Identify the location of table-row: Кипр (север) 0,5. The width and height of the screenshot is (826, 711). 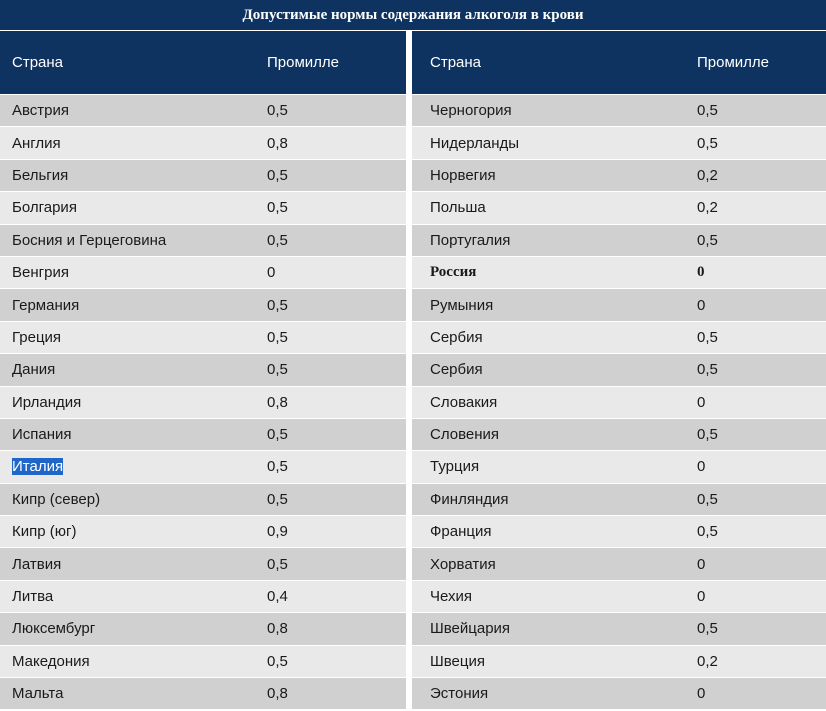
(203, 499).